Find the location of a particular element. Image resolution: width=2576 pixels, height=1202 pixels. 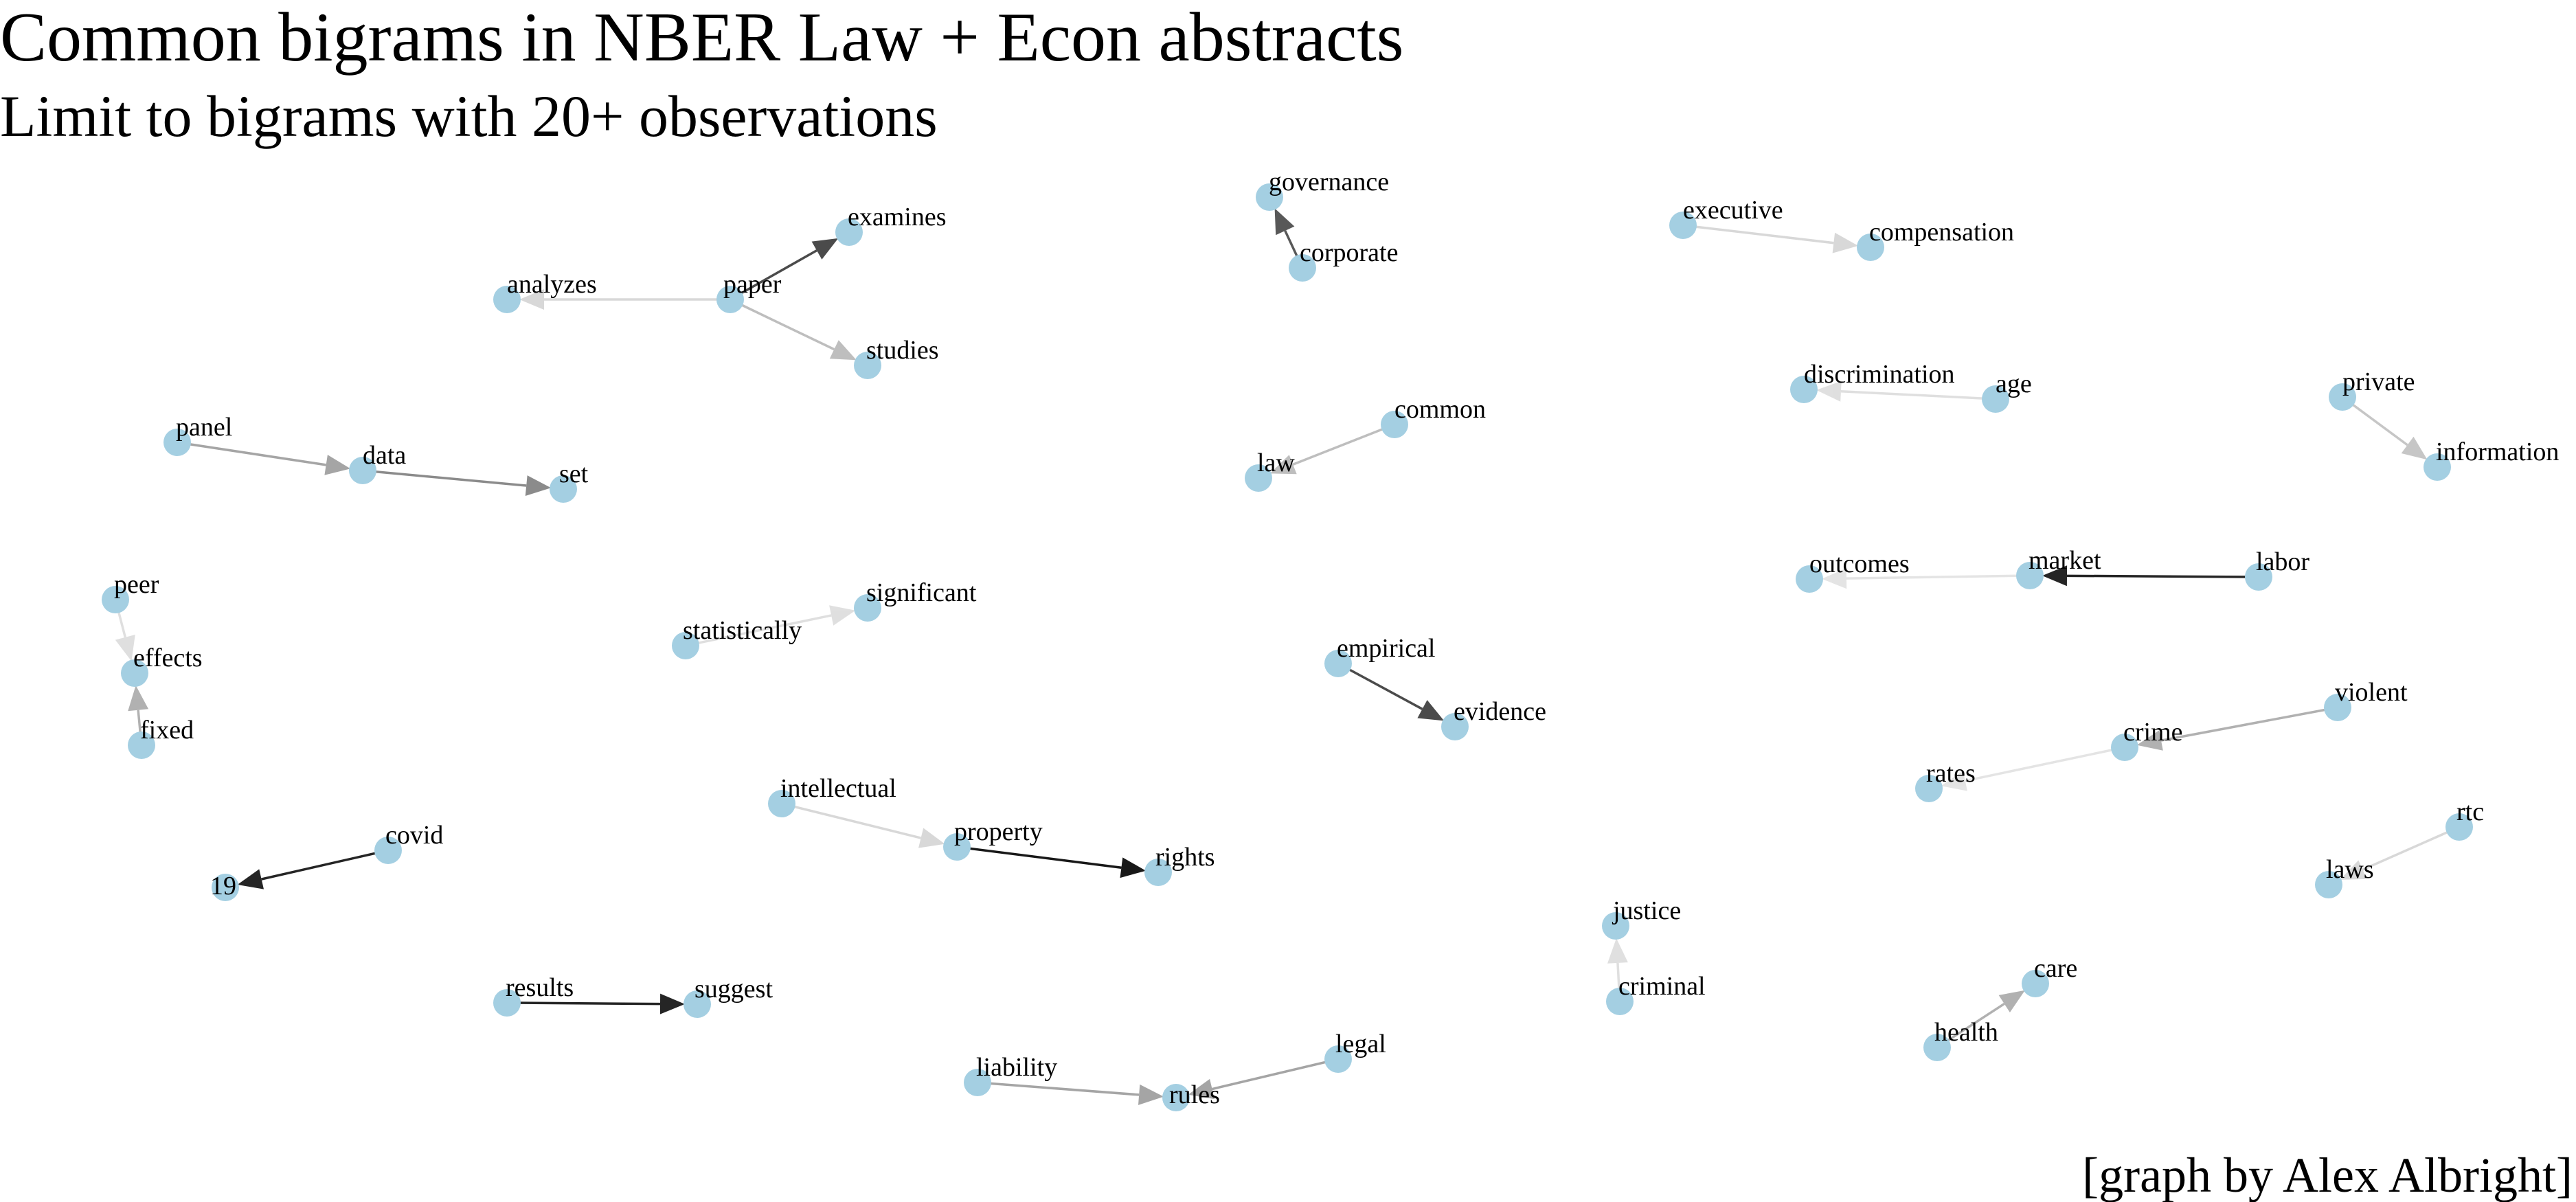

node-label-fixed: fixed is located at coordinates (167, 730).